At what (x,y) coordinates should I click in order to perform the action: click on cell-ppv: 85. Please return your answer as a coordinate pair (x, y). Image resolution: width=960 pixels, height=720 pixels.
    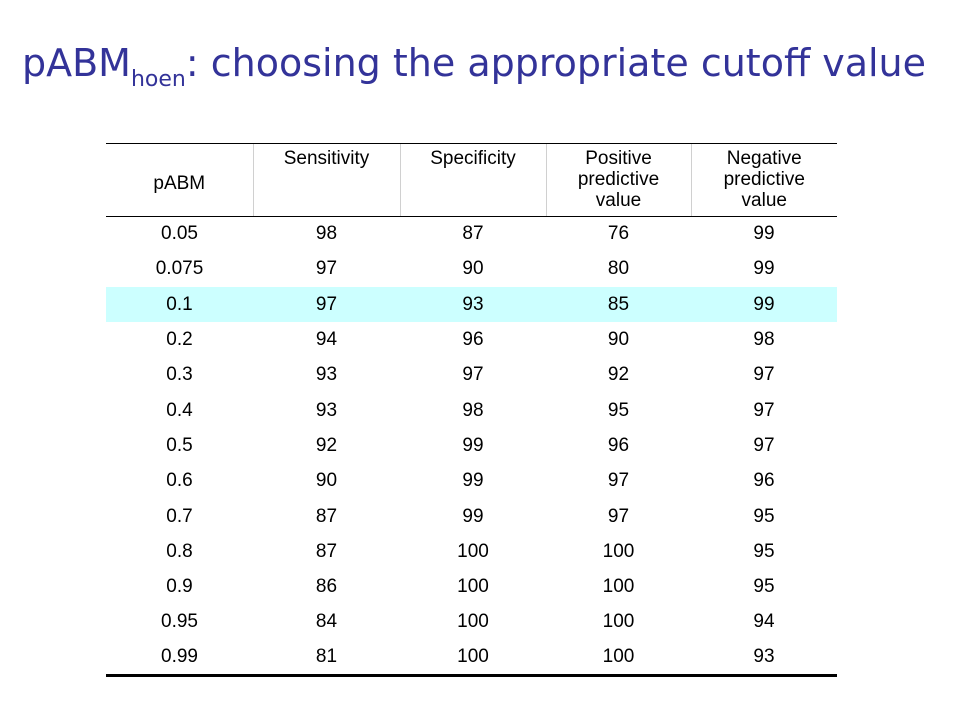
    Looking at the image, I should click on (618, 305).